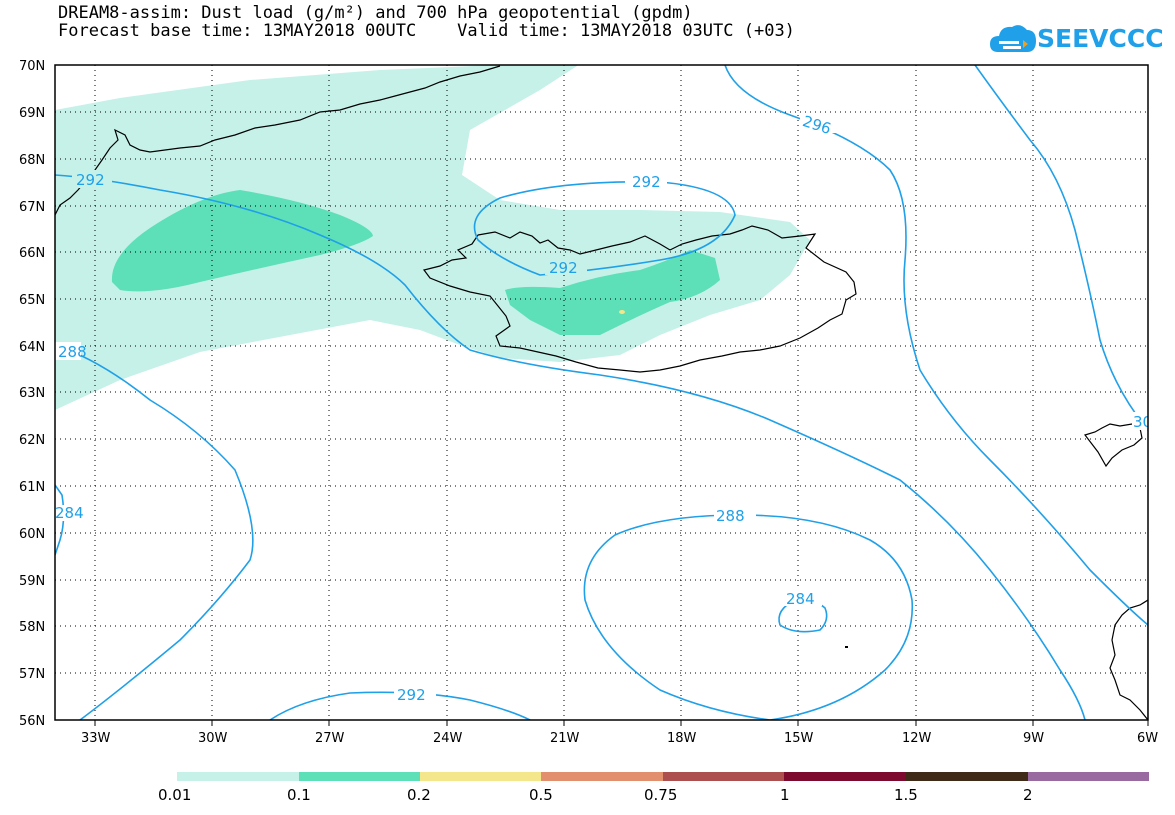 Image resolution: width=1175 pixels, height=815 pixels. Describe the element at coordinates (299, 795) in the screenshot. I see `svg-text: 0.1` at that location.